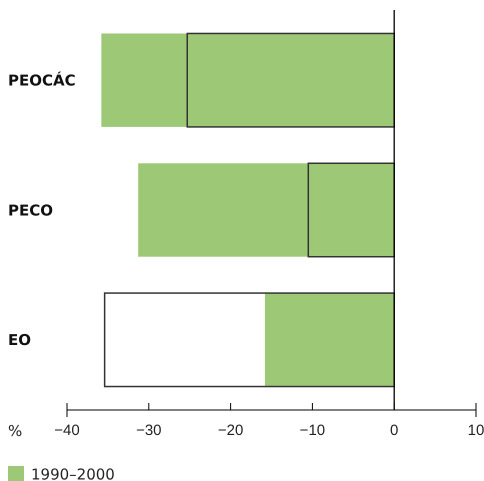 The height and width of the screenshot is (481, 484). I want to click on y-tick-label: PEOCÁC, so click(42, 80).